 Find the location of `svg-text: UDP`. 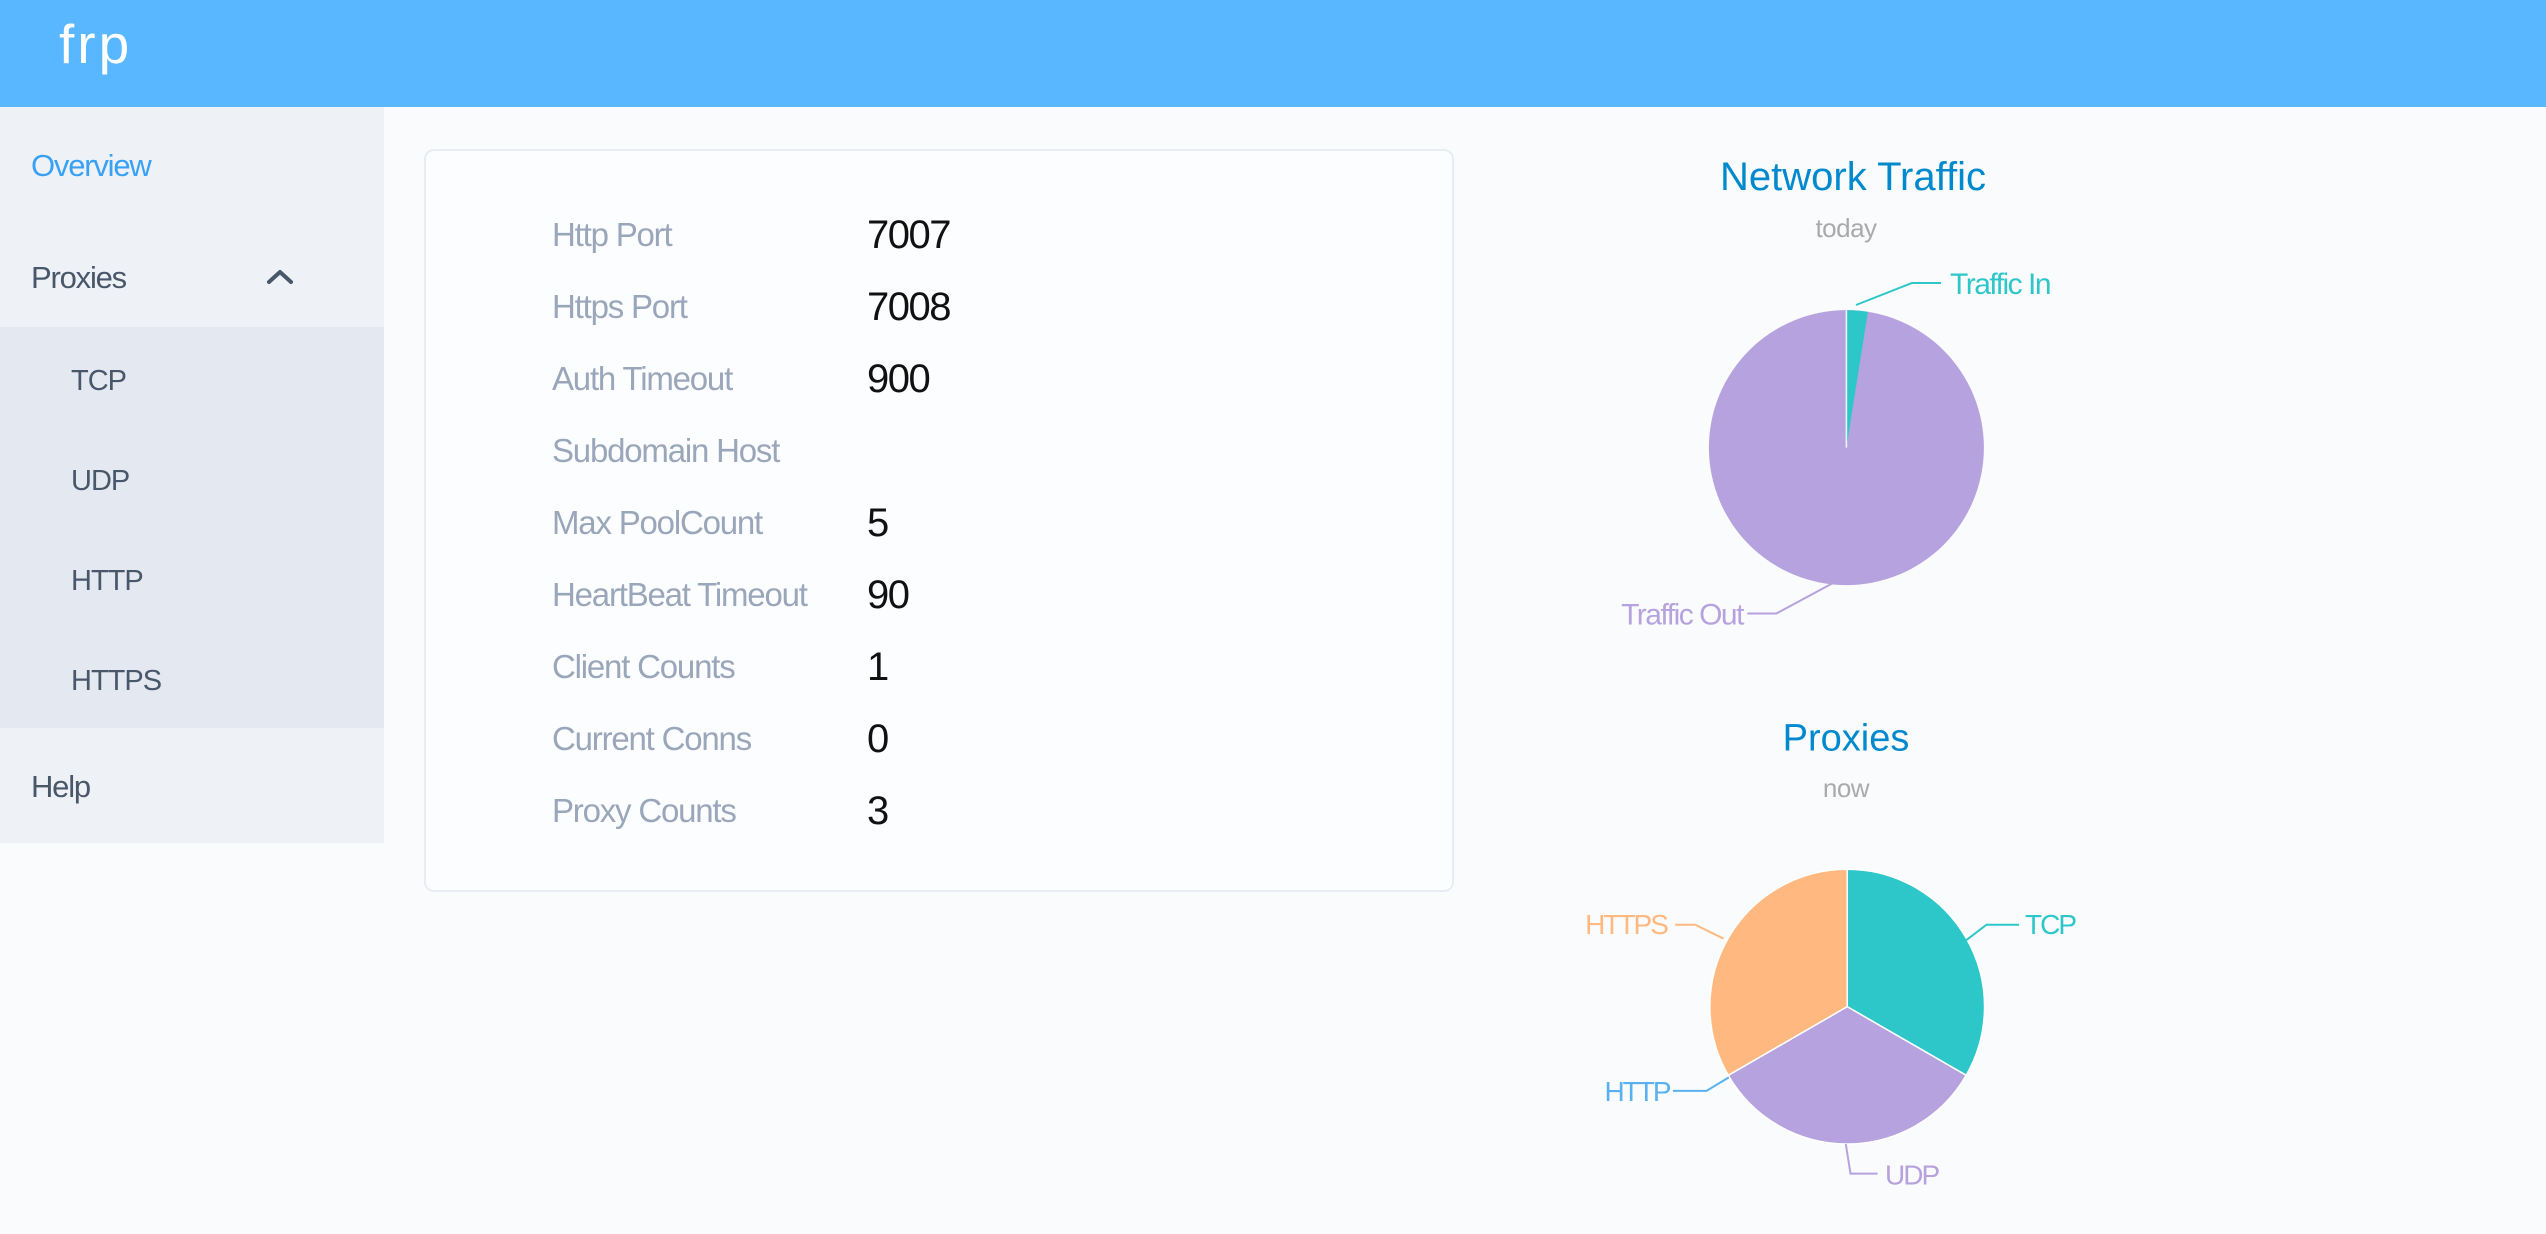

svg-text: UDP is located at coordinates (1912, 1175).